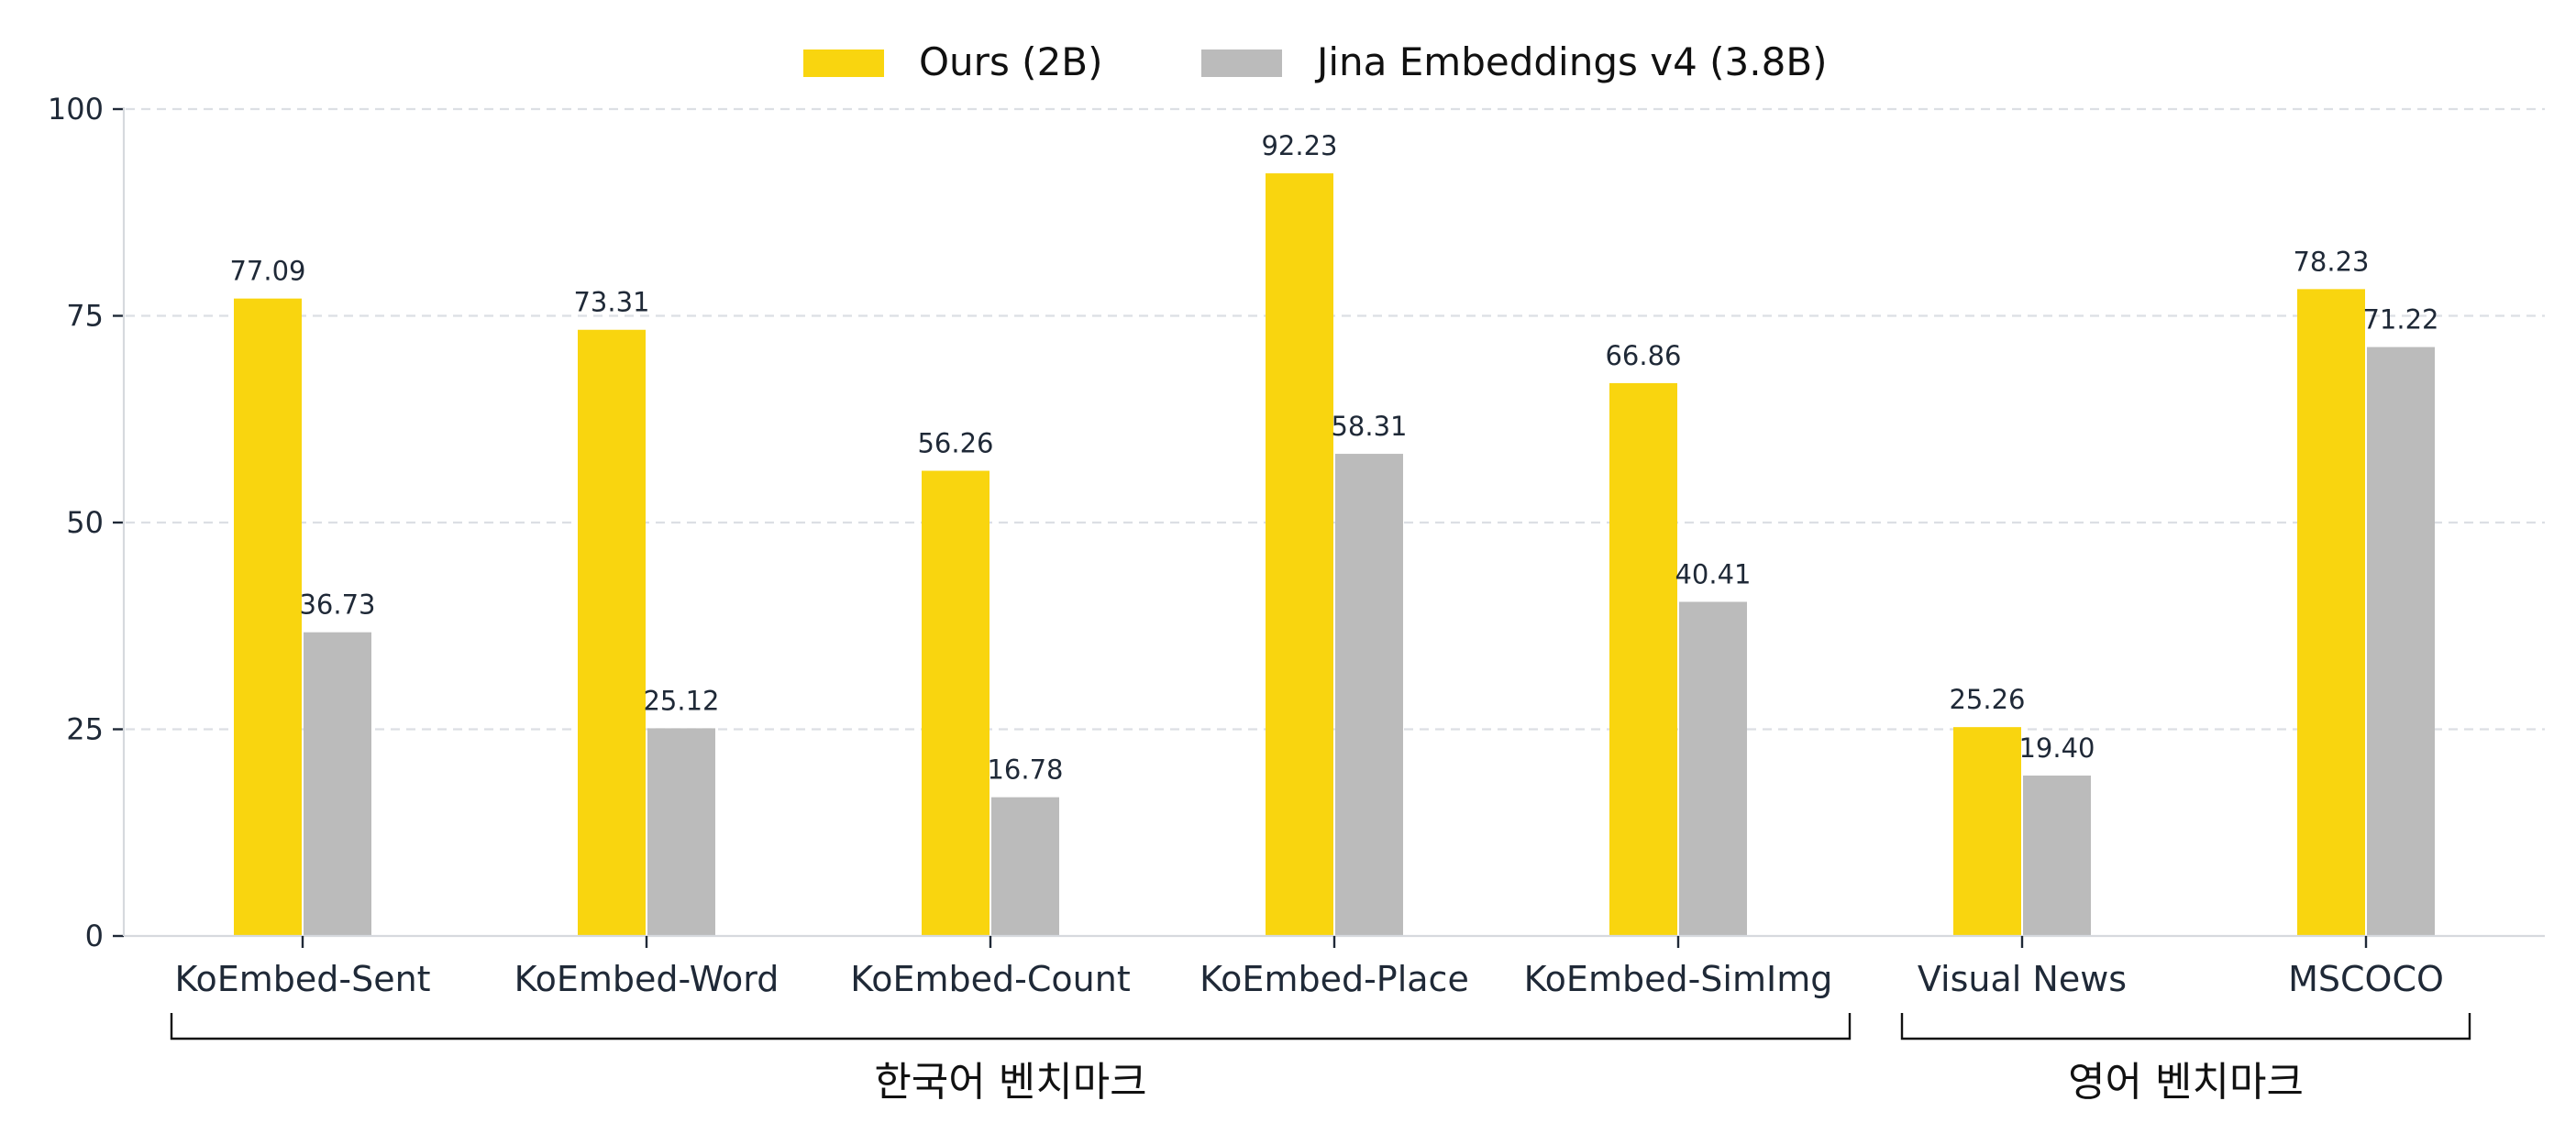 The height and width of the screenshot is (1134, 2576). What do you see at coordinates (990, 979) in the screenshot?
I see `x-tick-label: KoEmbed-Count` at bounding box center [990, 979].